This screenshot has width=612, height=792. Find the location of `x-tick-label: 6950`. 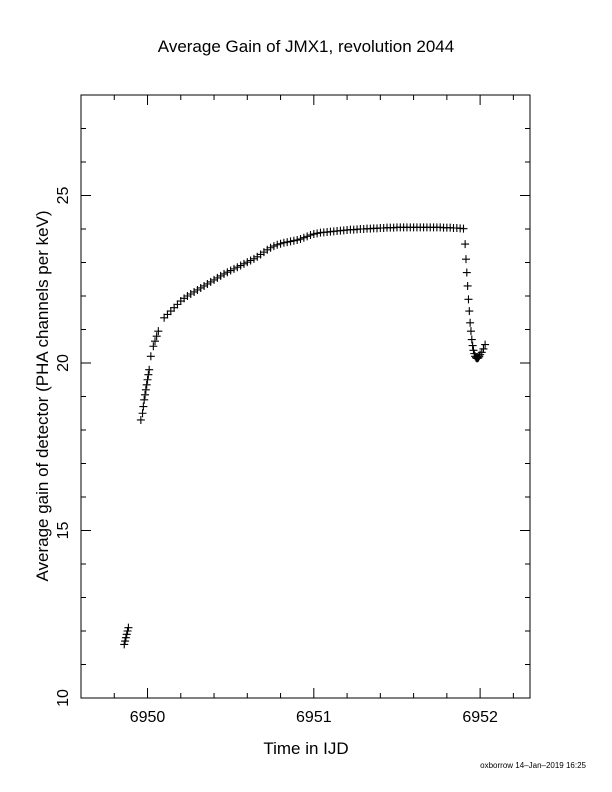

x-tick-label: 6950 is located at coordinates (148, 717).